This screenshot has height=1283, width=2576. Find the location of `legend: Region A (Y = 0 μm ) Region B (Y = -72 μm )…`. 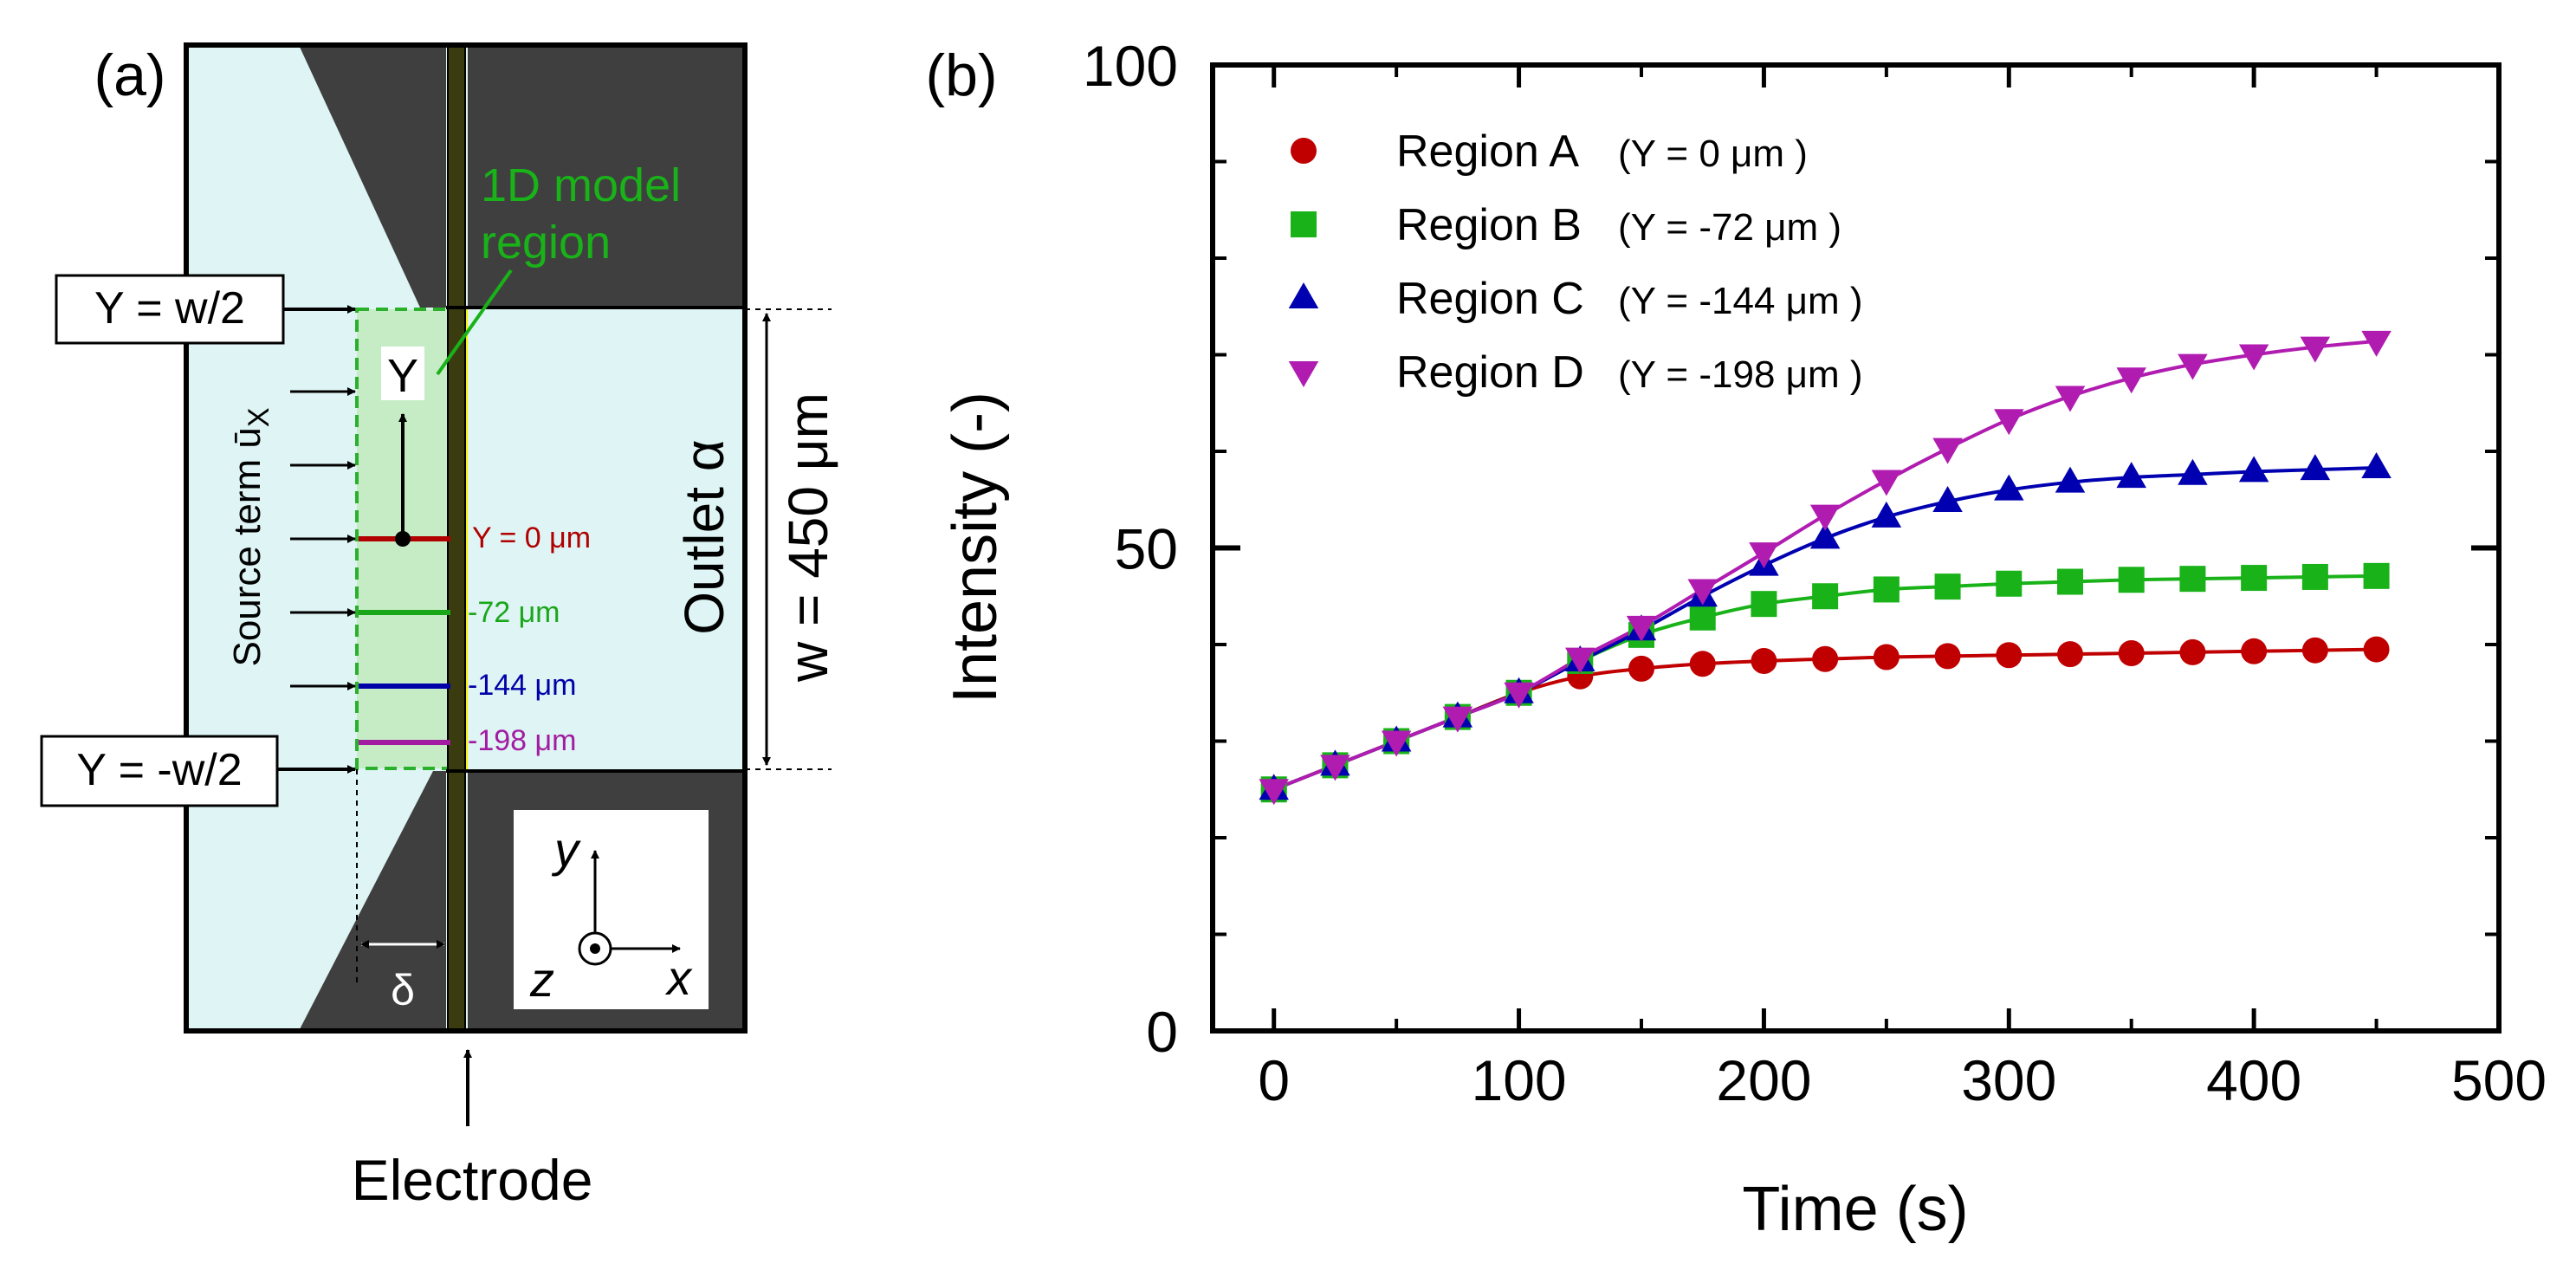

legend: Region A (Y = 0 μm ) Region B (Y = -72 μm )… is located at coordinates (1575, 262).